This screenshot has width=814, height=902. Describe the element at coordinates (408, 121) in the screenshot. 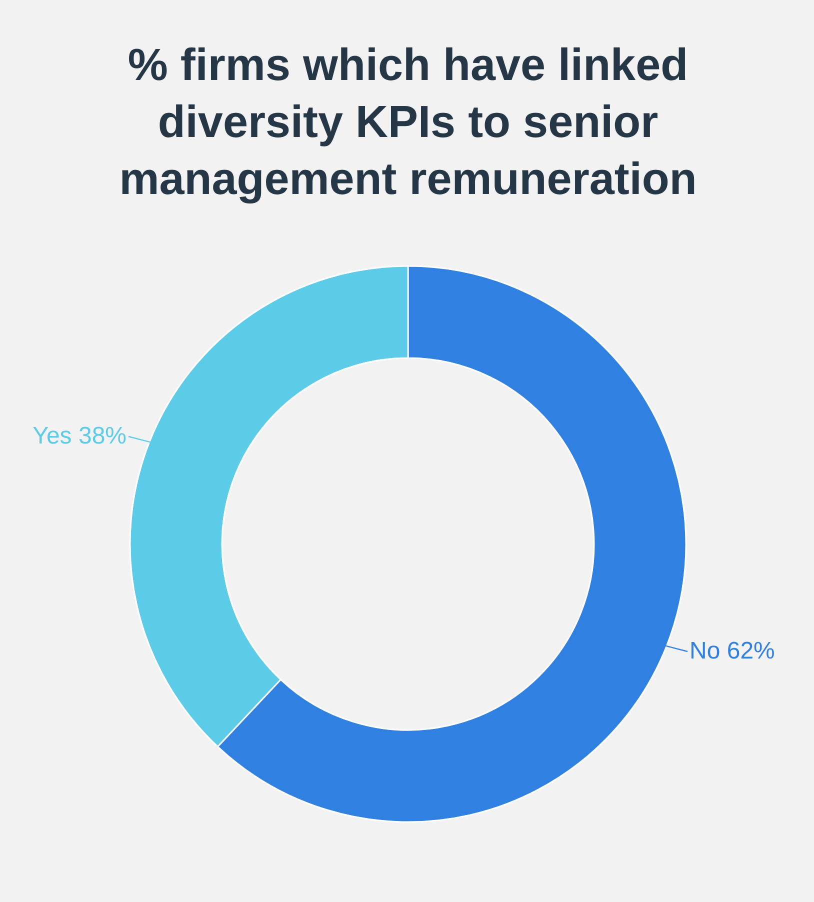

I see `chart-title: % firms which have linked diversity KPIs to senior management remuneration` at that location.